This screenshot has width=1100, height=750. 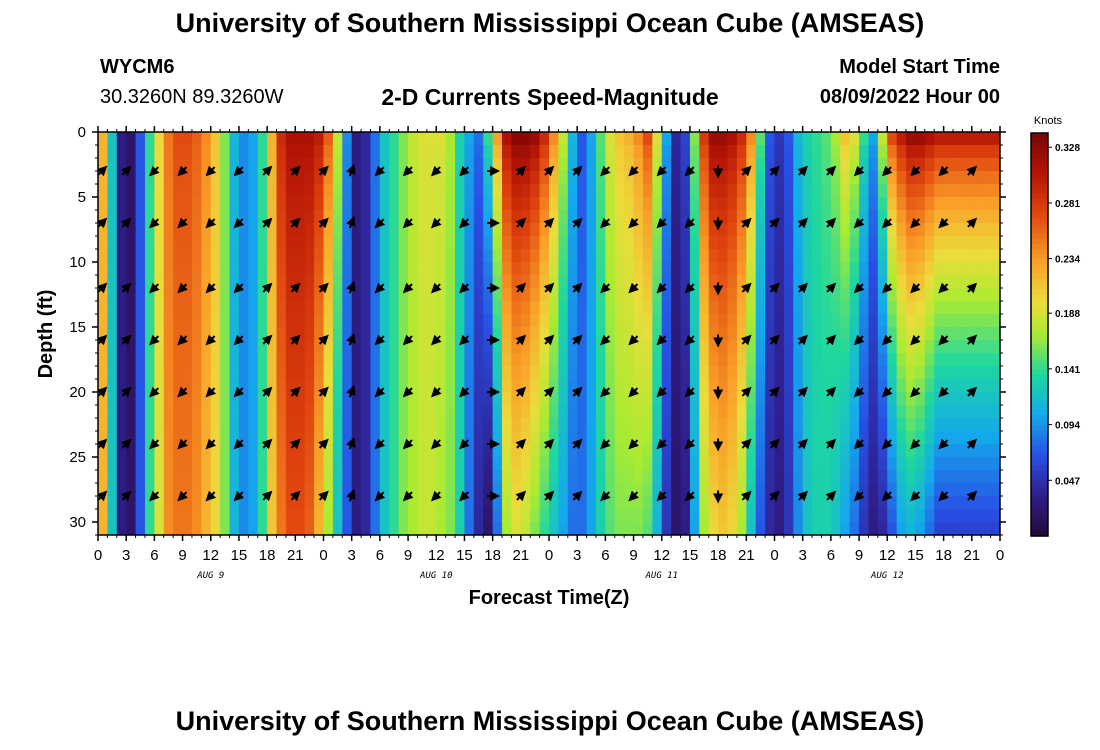 I want to click on colorbar-cell, so click(x=1039, y=402).